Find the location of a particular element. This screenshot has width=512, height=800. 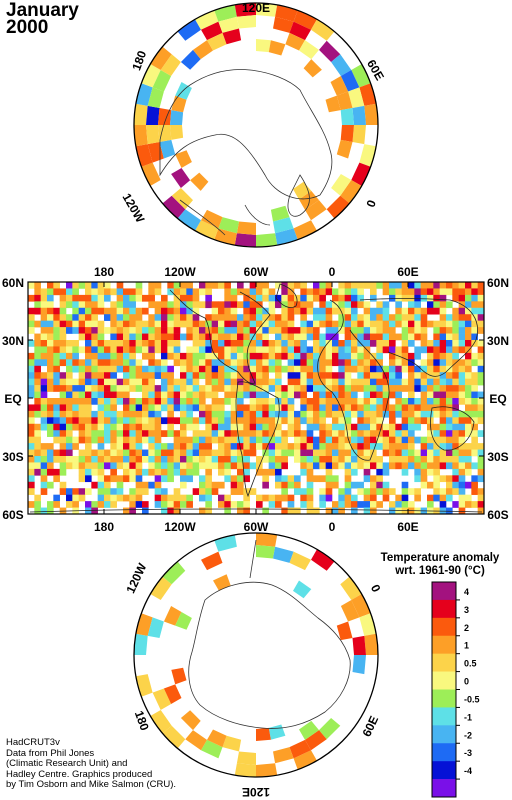

lon-label-top-180: 180 is located at coordinates (104, 272).